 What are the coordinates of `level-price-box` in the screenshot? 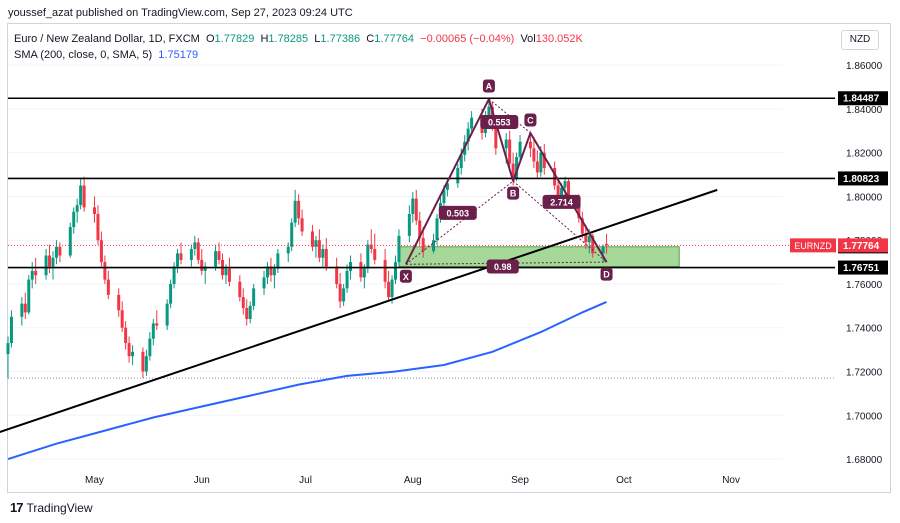 It's located at (863, 98).